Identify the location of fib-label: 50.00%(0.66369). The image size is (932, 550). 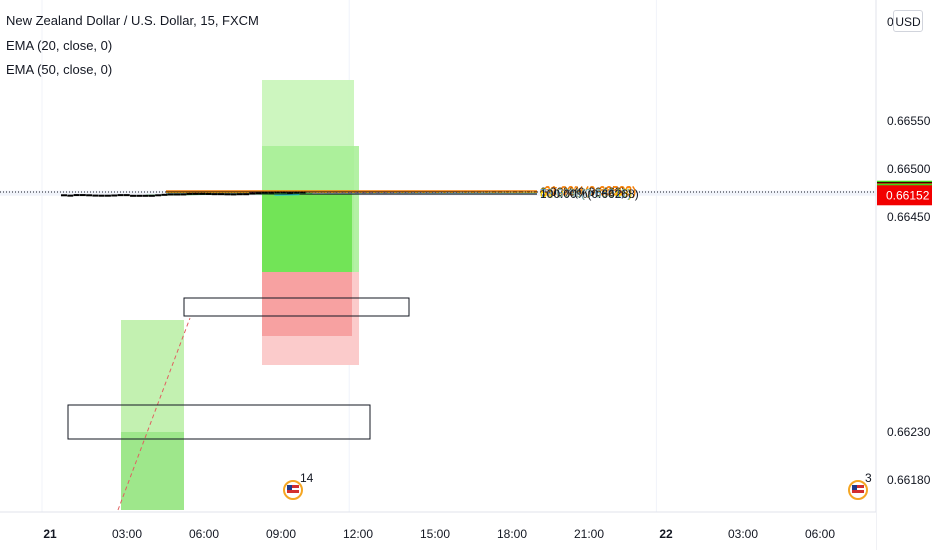
(586, 193).